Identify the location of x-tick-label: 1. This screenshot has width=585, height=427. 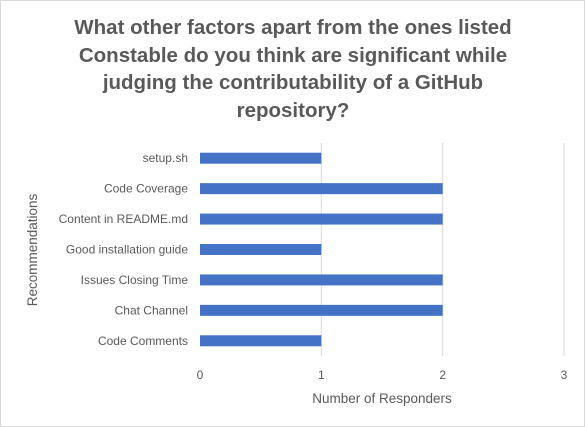
(321, 375).